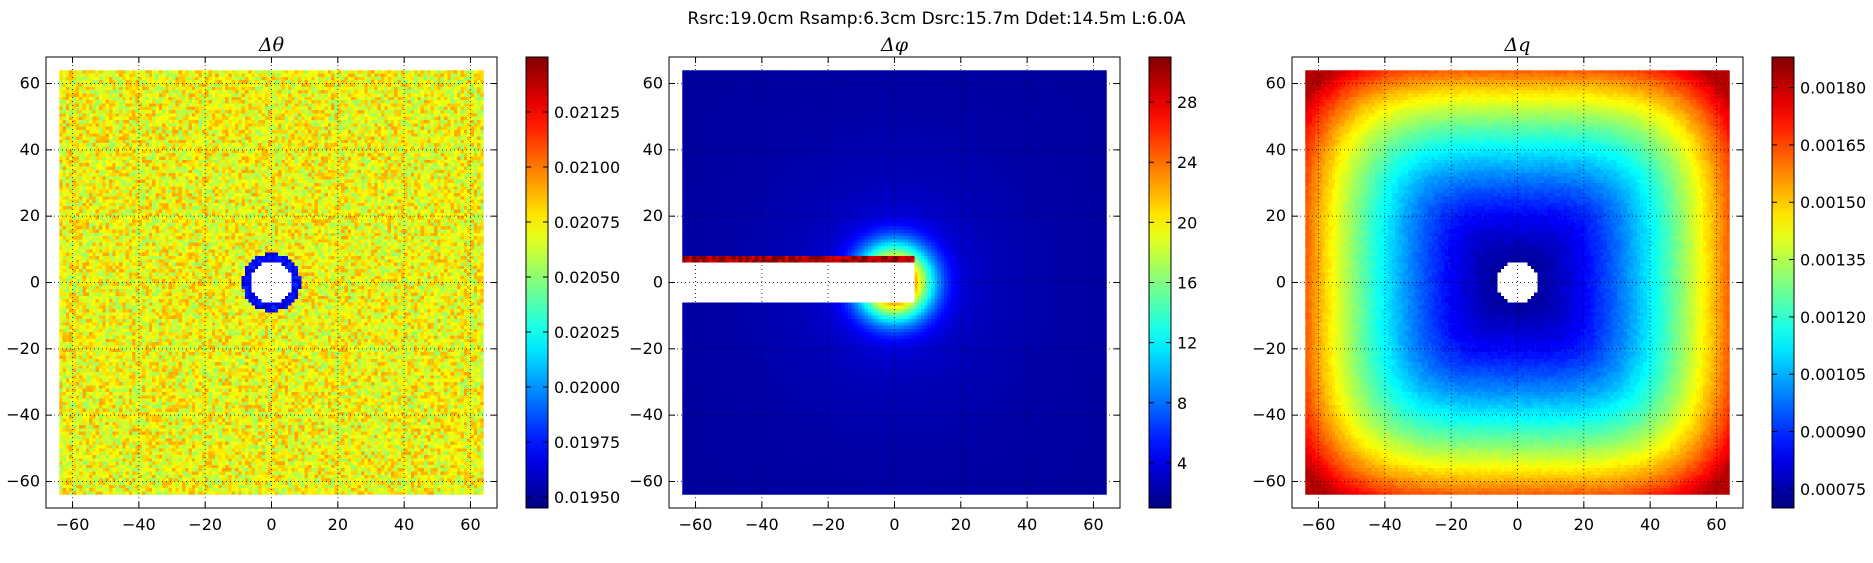  What do you see at coordinates (894, 45) in the screenshot?
I see `panel-title: Δφ` at bounding box center [894, 45].